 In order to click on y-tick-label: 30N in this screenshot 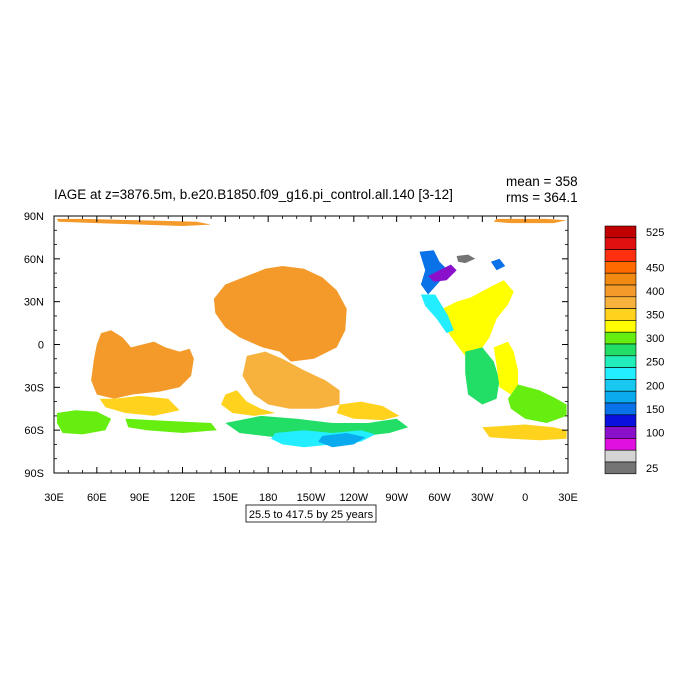, I will do `click(34, 303)`.